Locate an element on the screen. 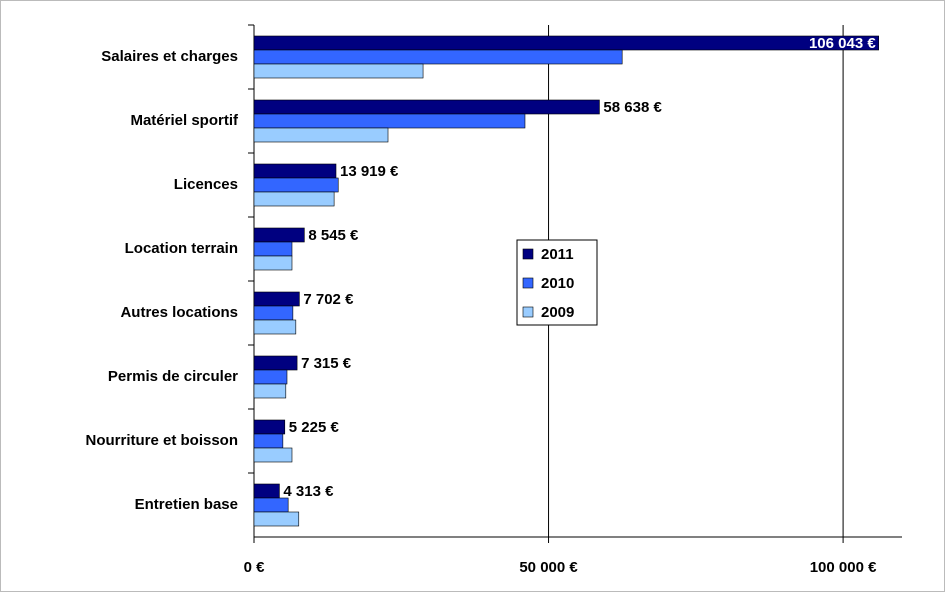  data-label: 5 225 € is located at coordinates (314, 427).